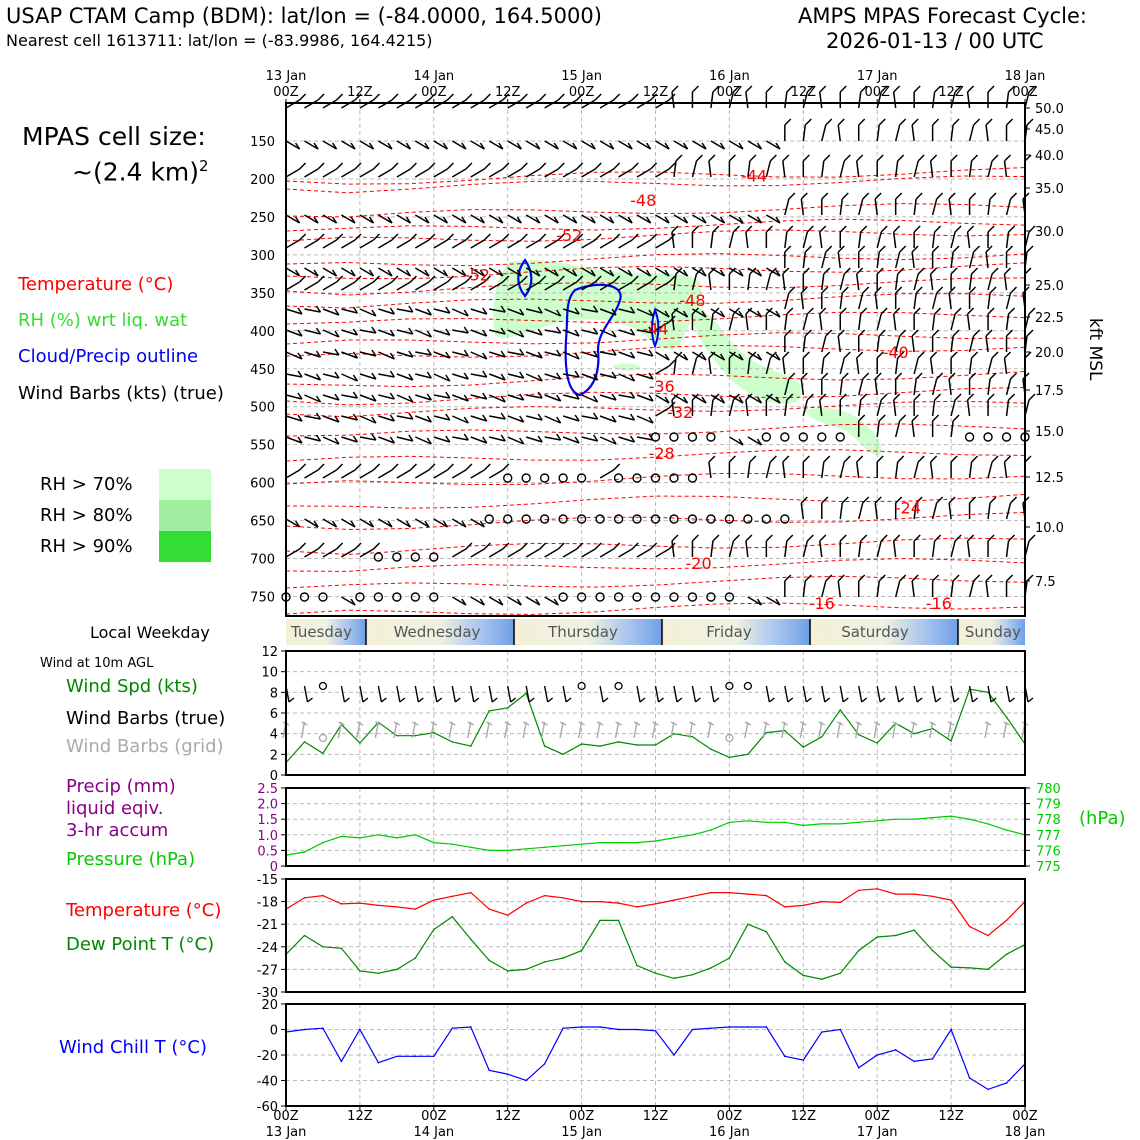  Describe the element at coordinates (274, 755) in the screenshot. I see `y-tick-label: 2` at that location.